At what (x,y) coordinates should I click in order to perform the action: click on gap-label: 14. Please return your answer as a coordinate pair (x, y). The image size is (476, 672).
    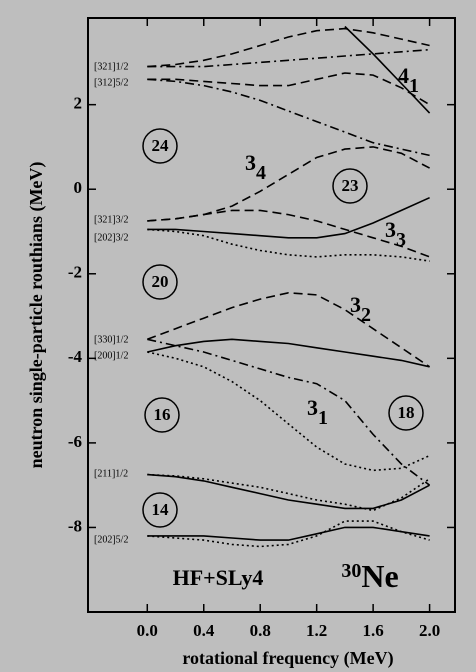
    Looking at the image, I should click on (161, 509).